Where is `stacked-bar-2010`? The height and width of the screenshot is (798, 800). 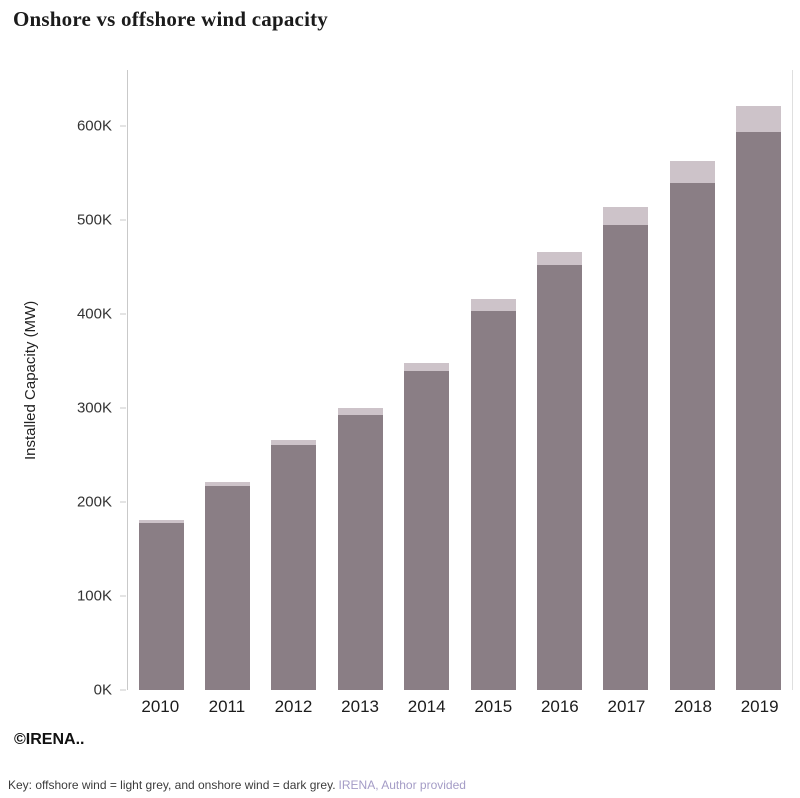
stacked-bar-2010 is located at coordinates (161, 604).